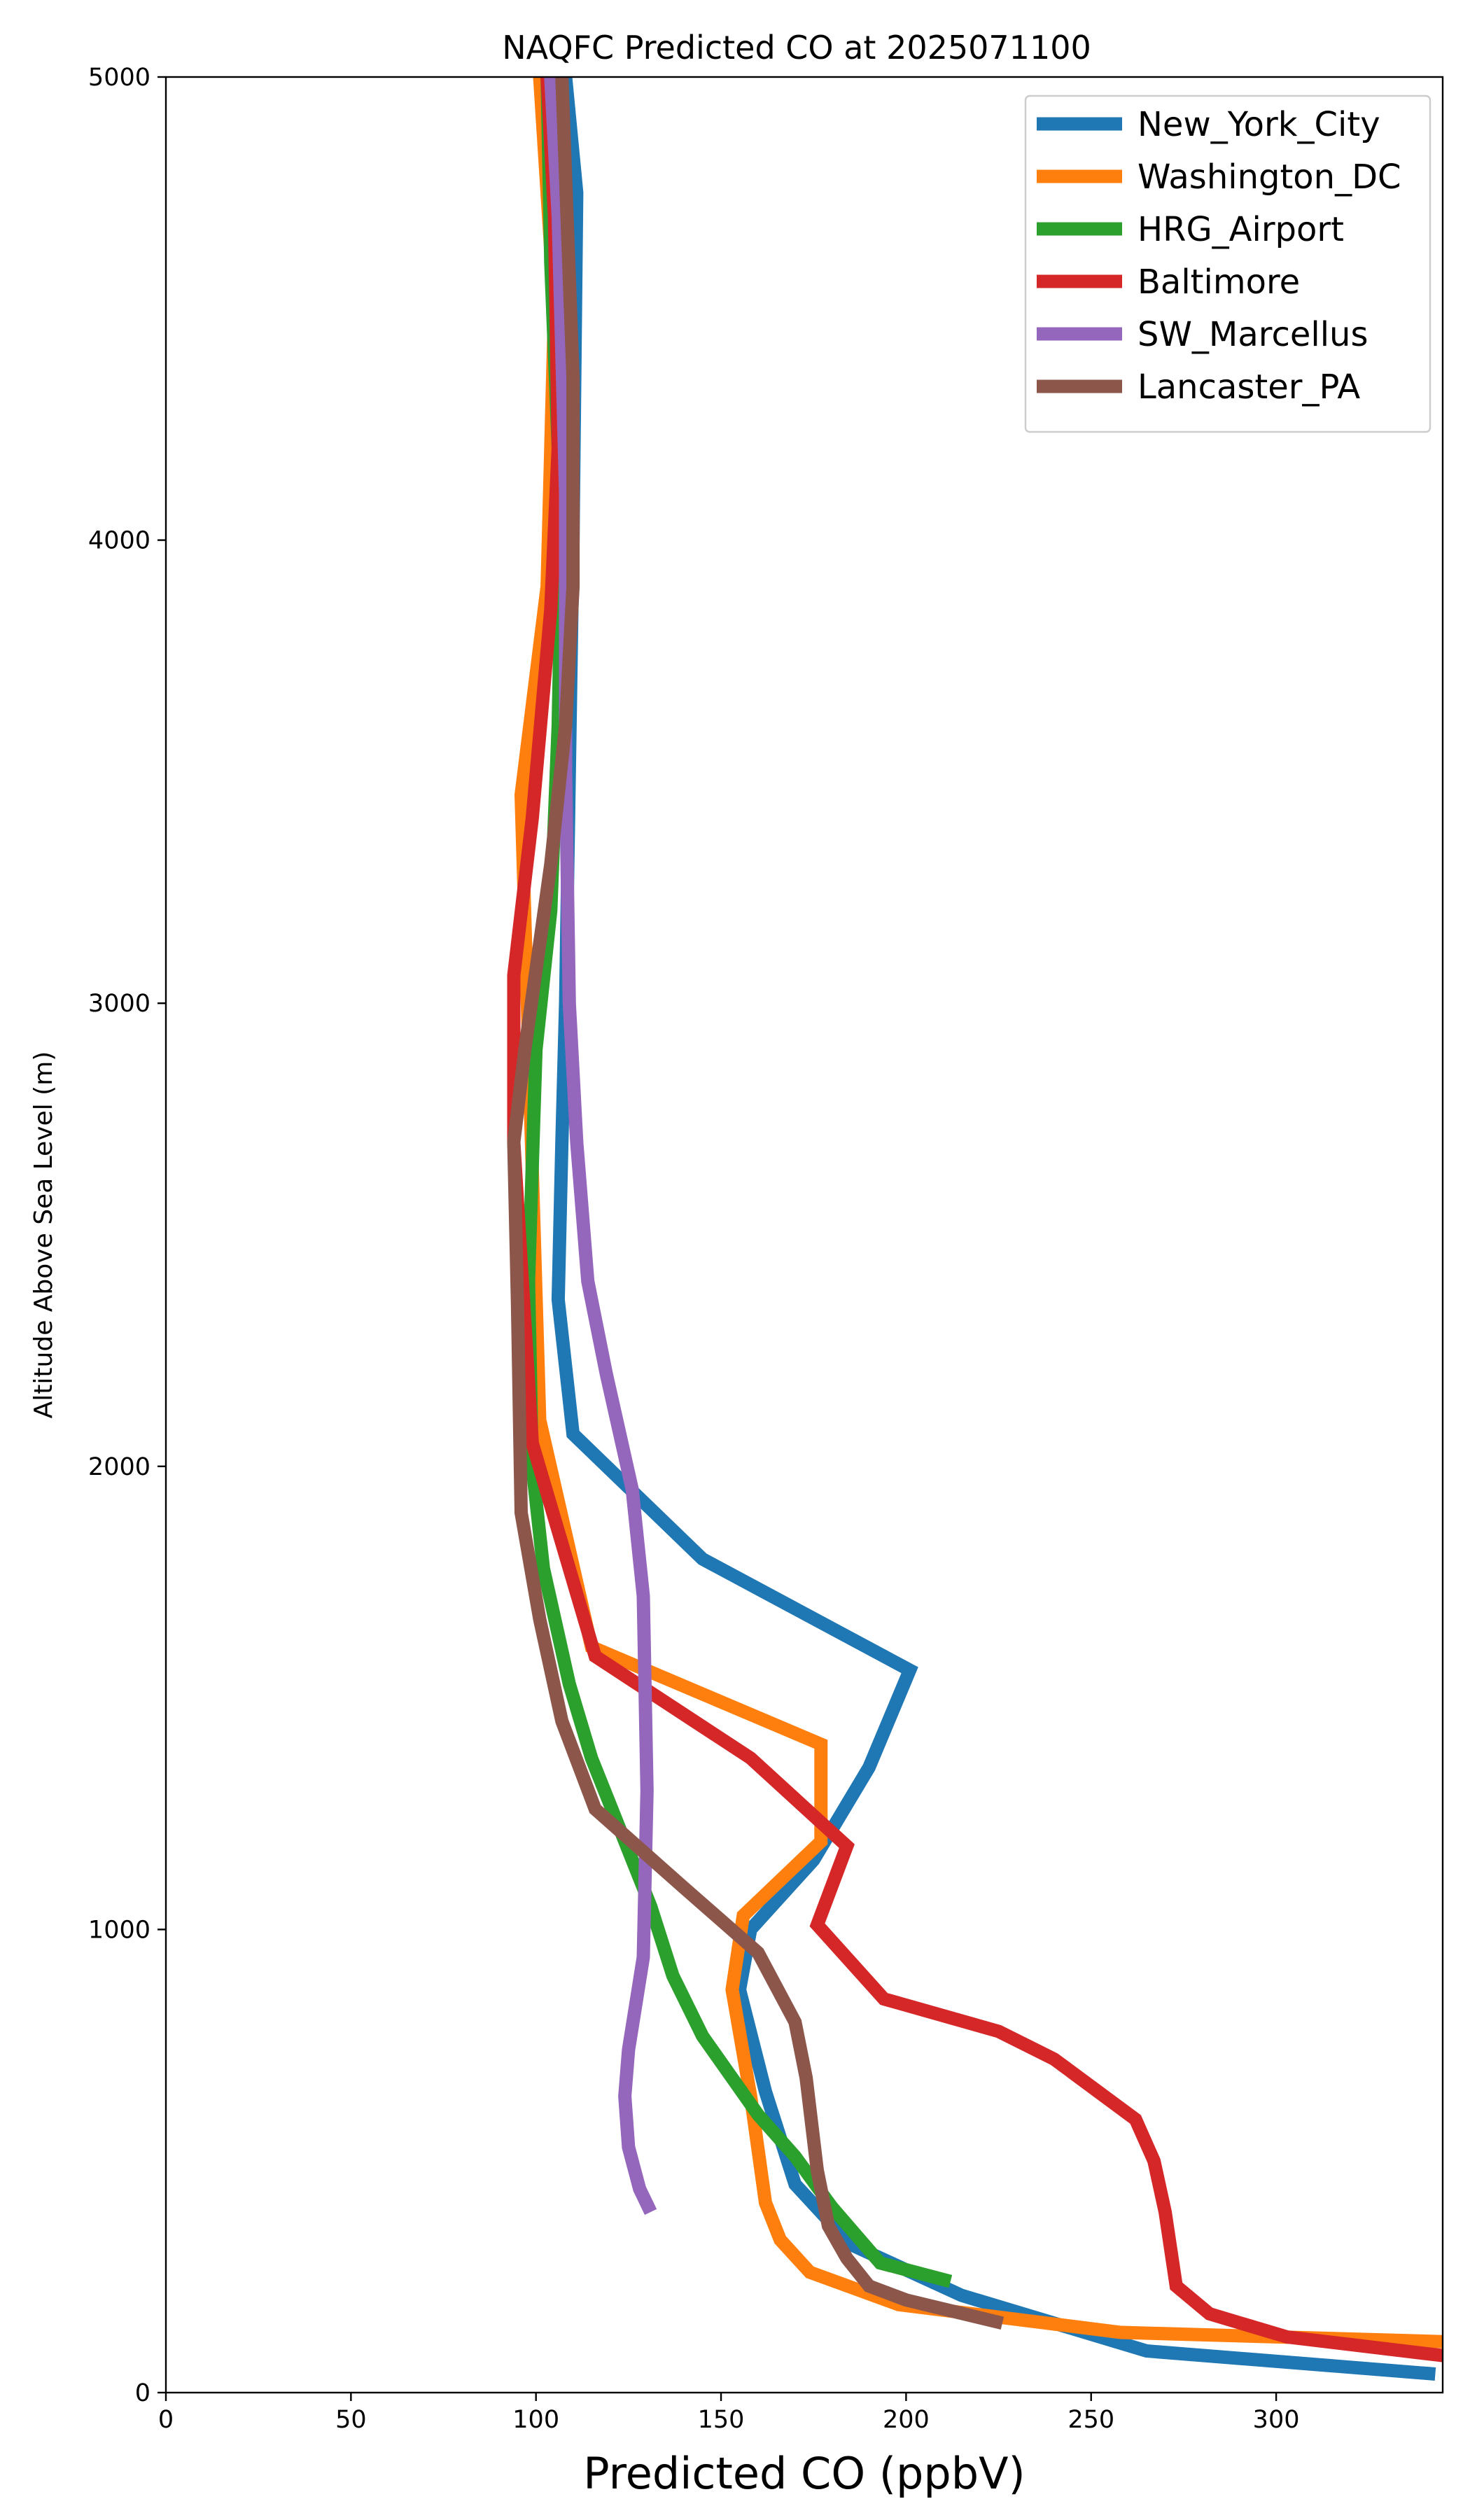 Image resolution: width=1470 pixels, height=2520 pixels. I want to click on x-axis: 0 50 100 150 200 250 300, so click(729, 2413).